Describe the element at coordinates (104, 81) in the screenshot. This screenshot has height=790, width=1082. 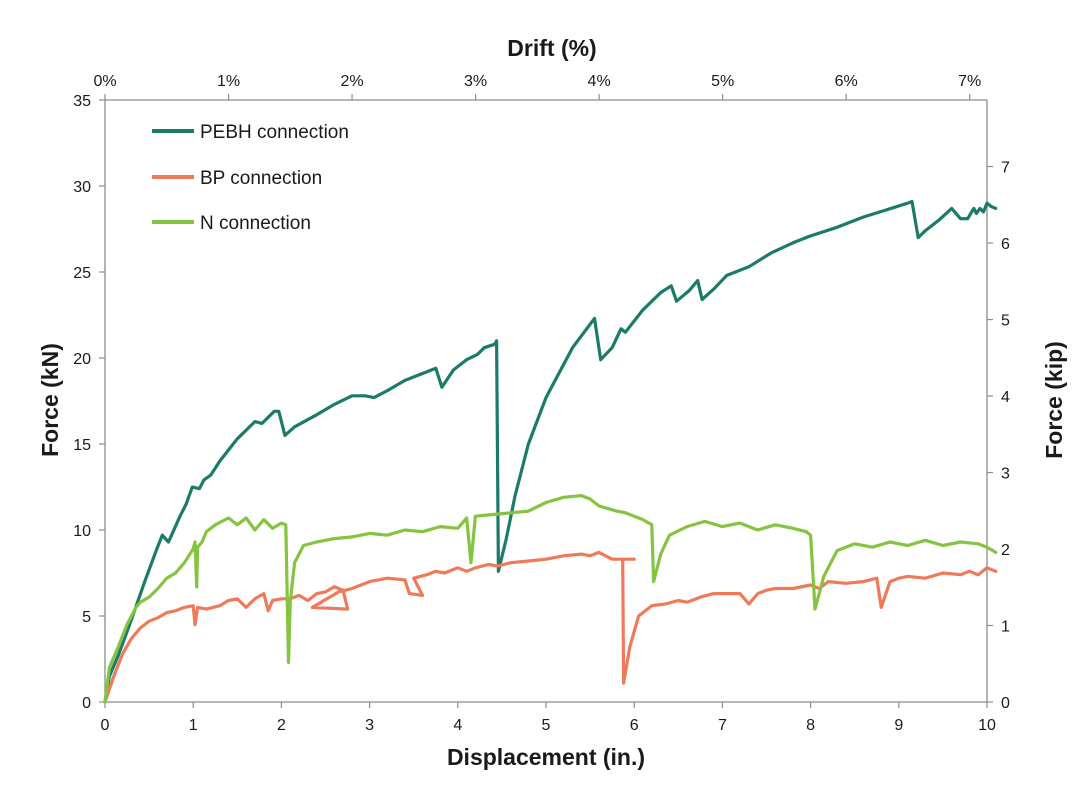
I see `top-tick-label: 0%` at that location.